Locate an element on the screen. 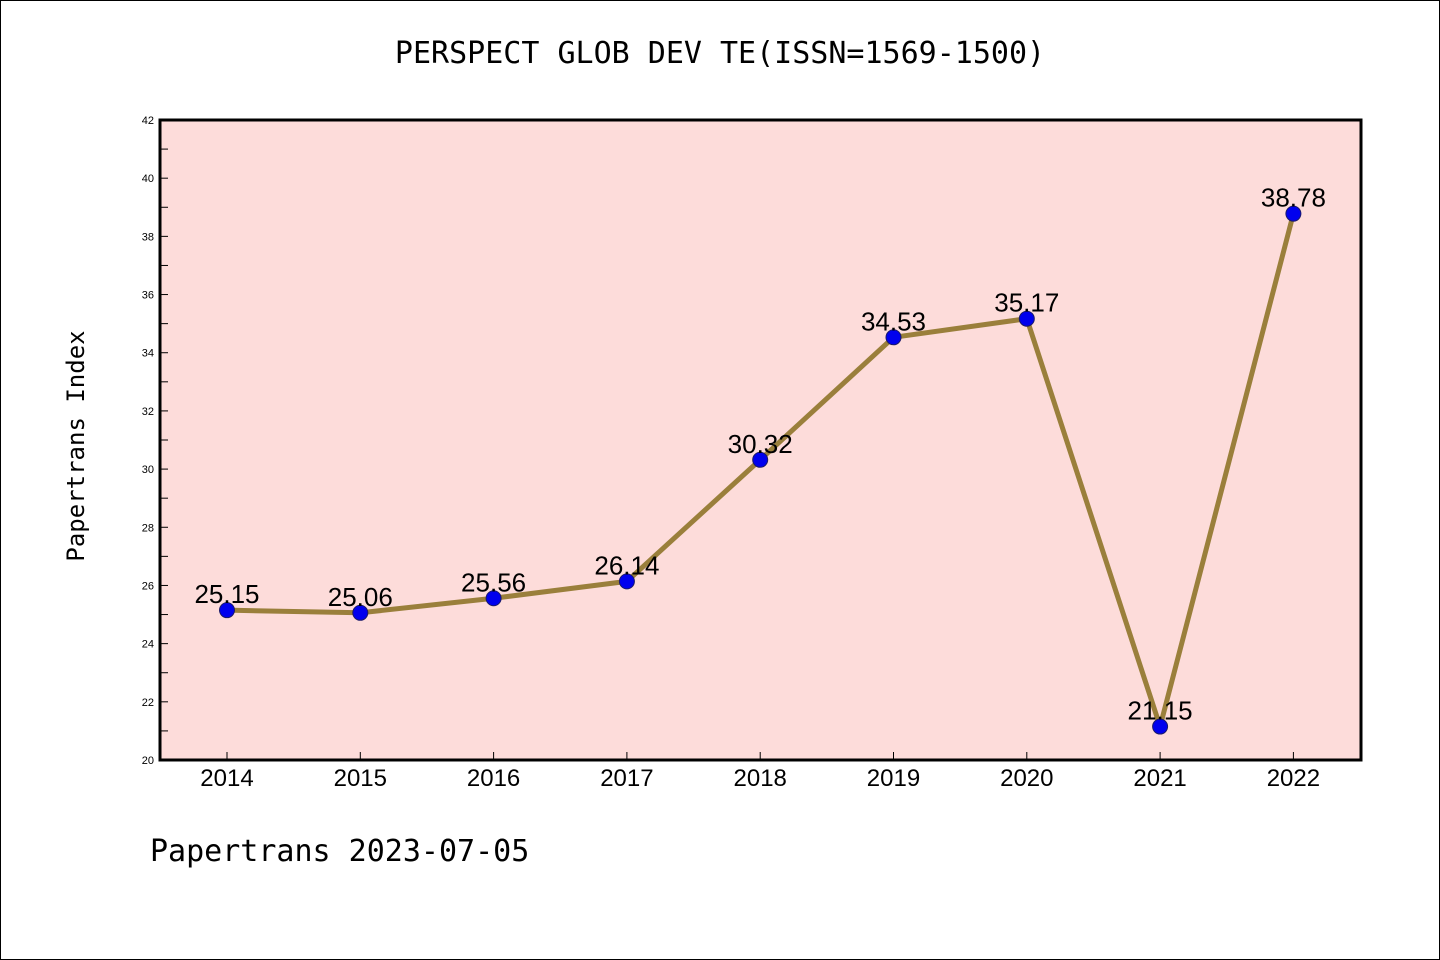 This screenshot has width=1440, height=960. y-tick-label: 34 is located at coordinates (148, 354).